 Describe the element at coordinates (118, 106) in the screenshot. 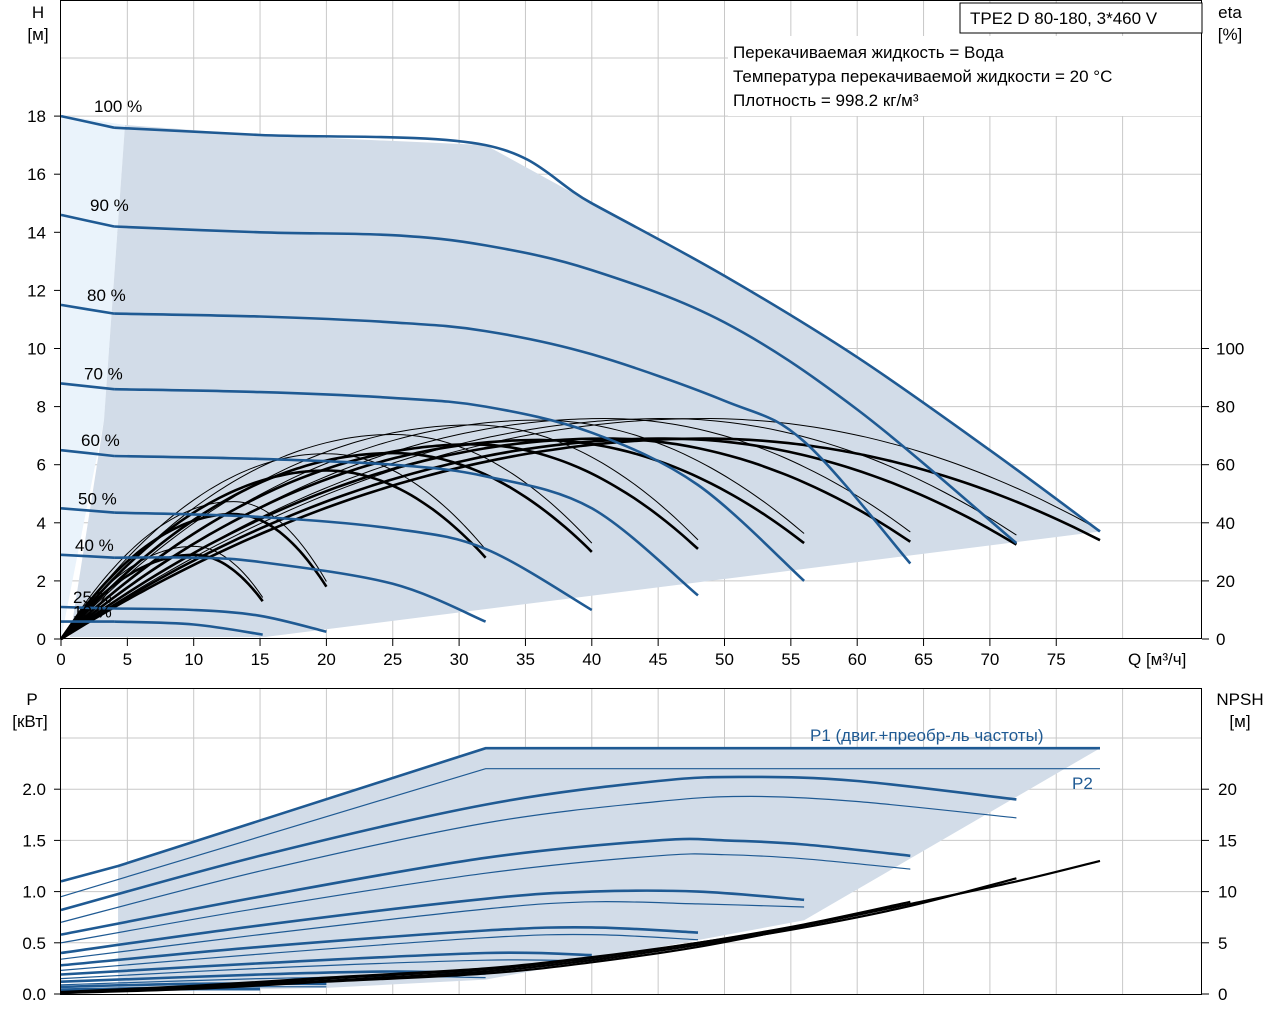

I see `speed-label: 100 %` at that location.